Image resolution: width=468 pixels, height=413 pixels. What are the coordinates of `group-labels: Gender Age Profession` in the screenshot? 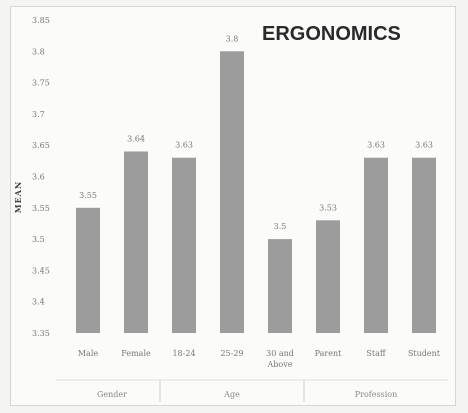 It's located at (252, 390).